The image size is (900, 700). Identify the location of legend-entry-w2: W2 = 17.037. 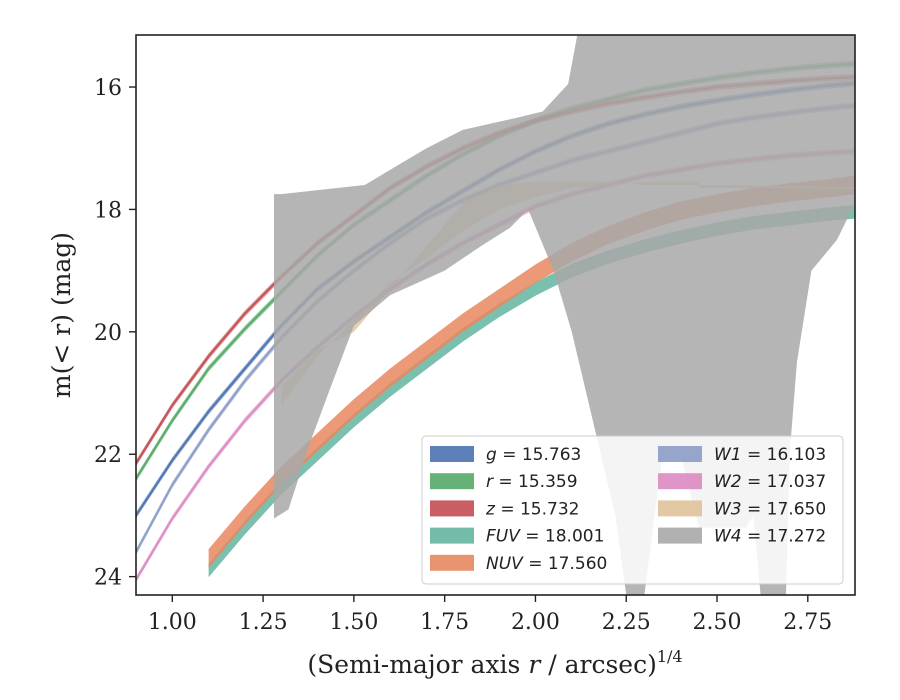
(770, 482).